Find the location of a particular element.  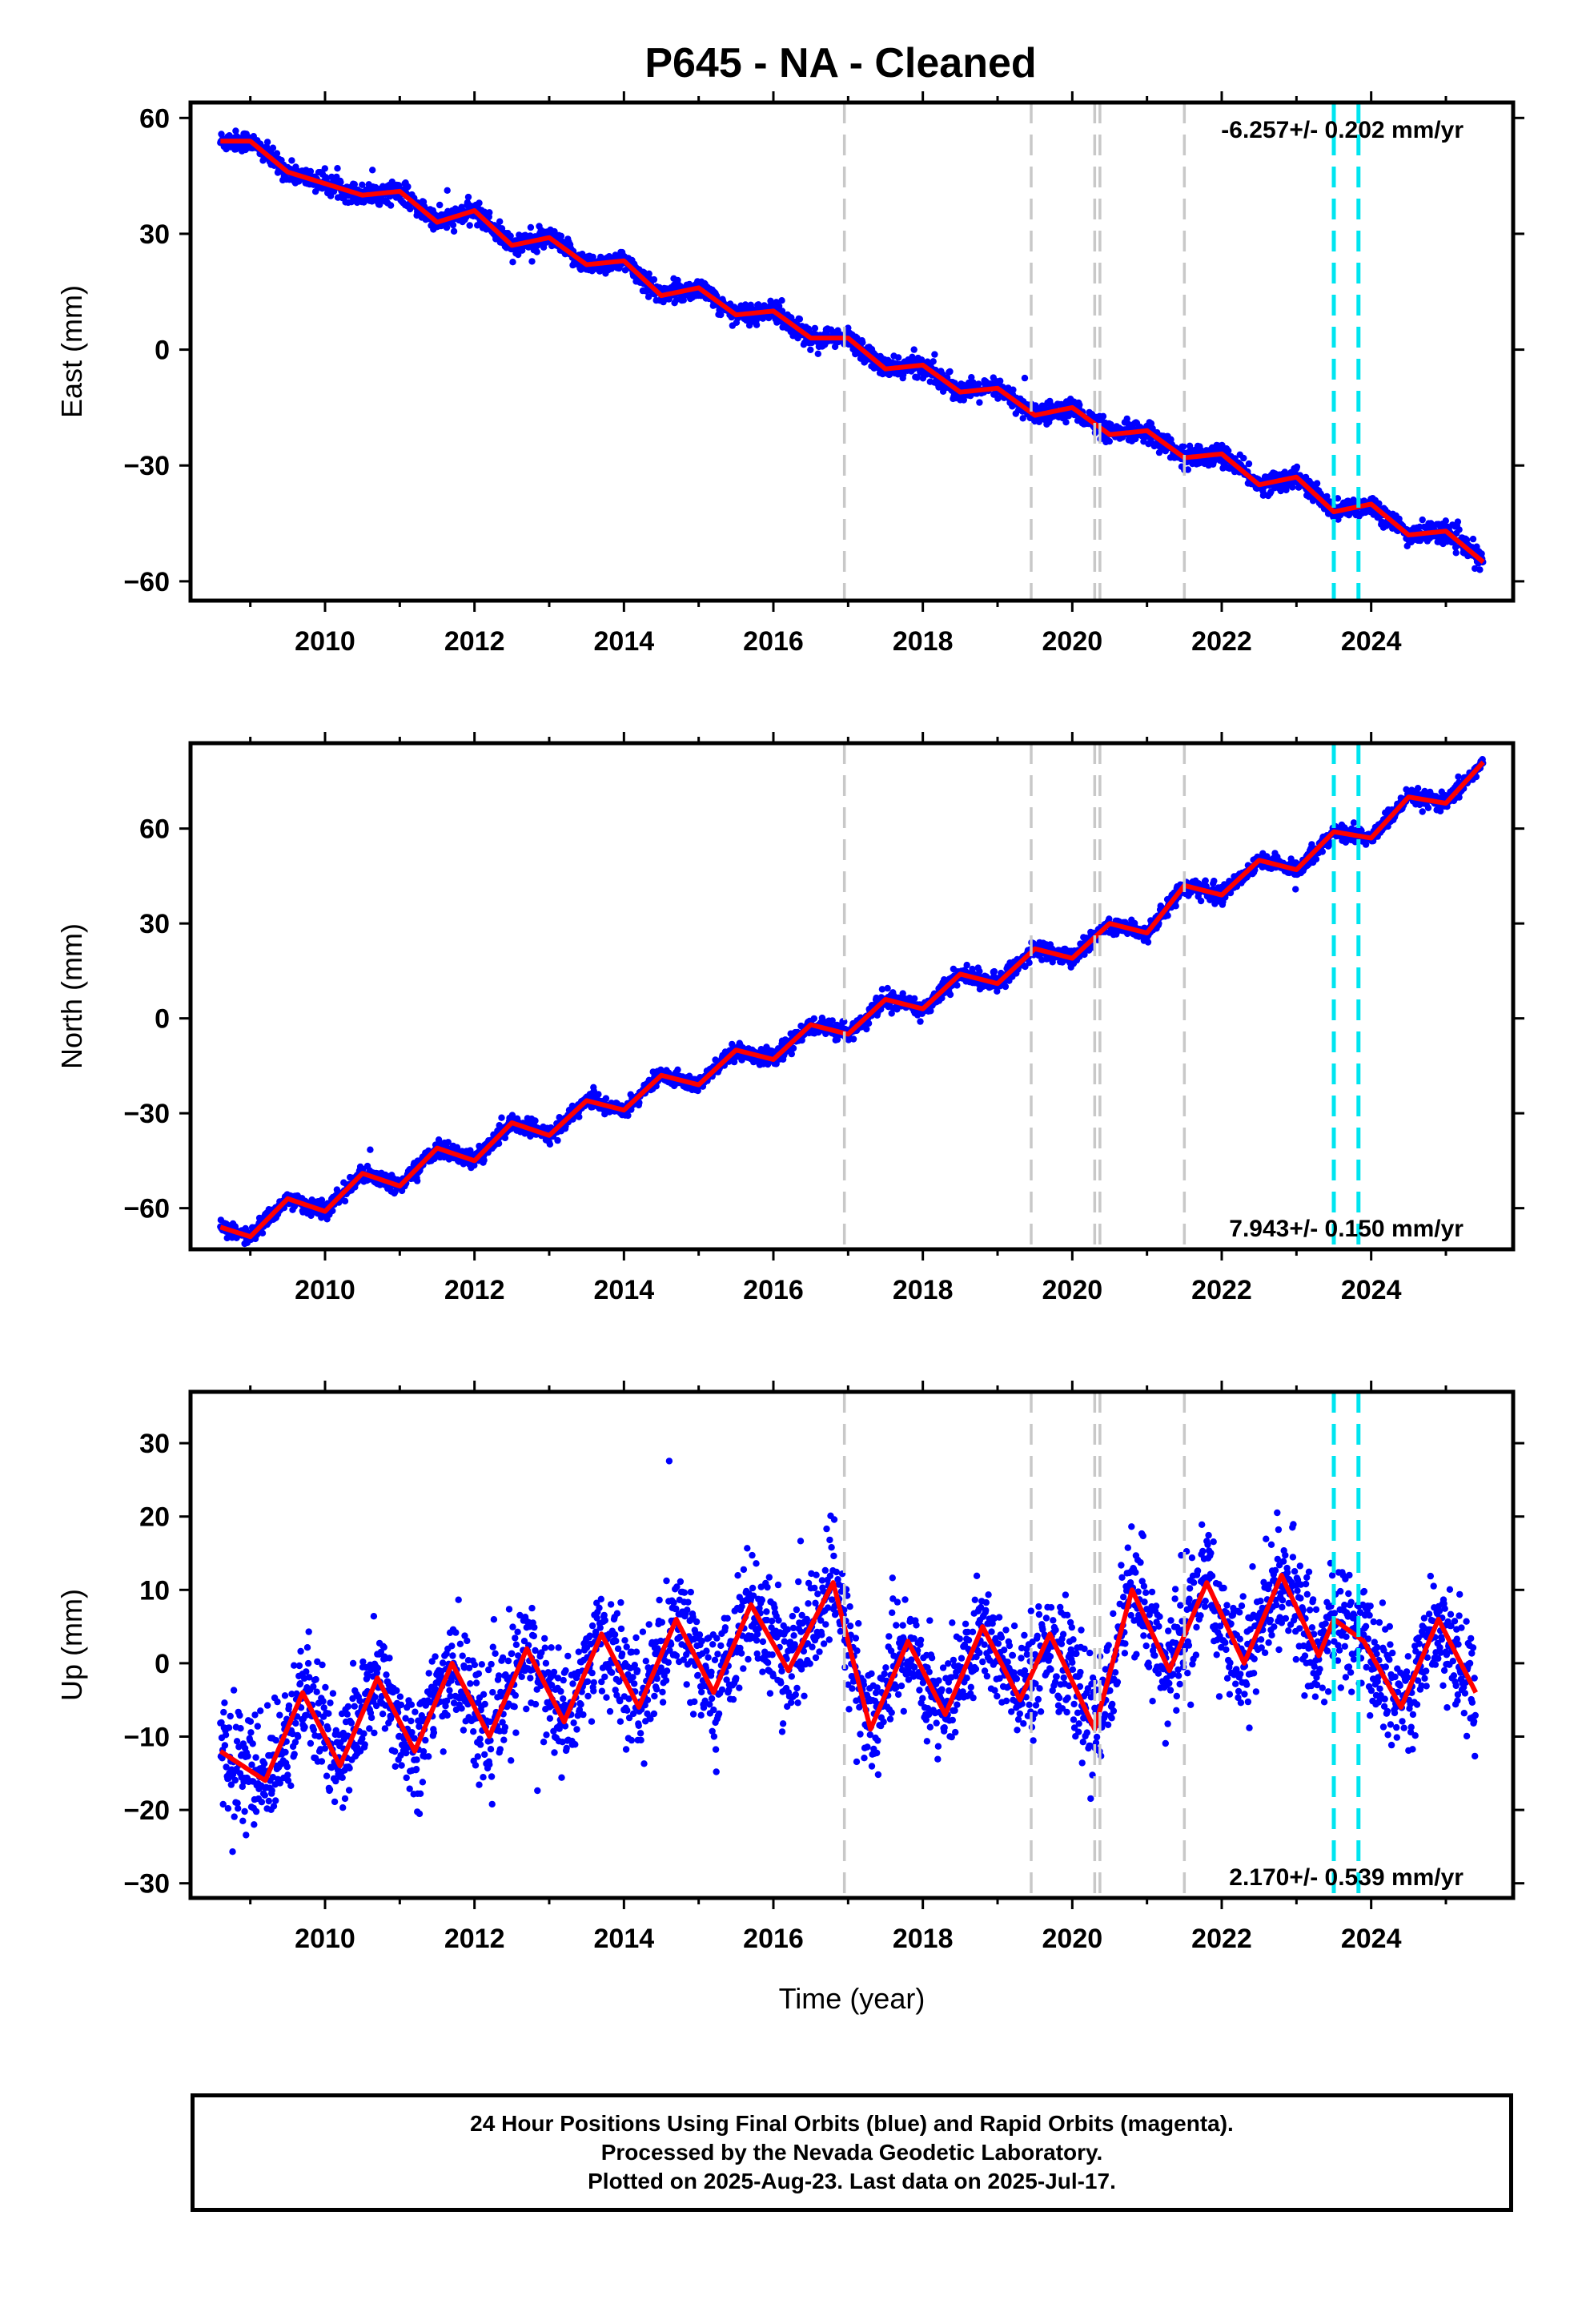

east-x-tick-label: 2022 is located at coordinates (1221, 641).